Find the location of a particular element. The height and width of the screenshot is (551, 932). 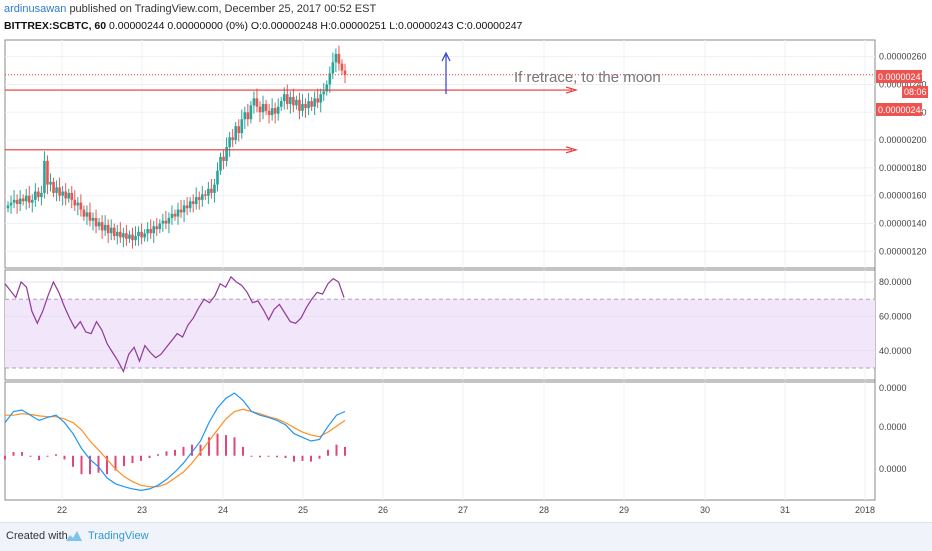

x-tick-label: 28 is located at coordinates (544, 510).